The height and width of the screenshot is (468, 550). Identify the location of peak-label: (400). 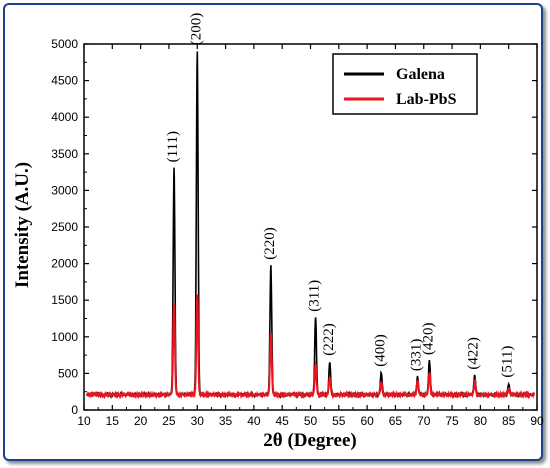
(380, 350).